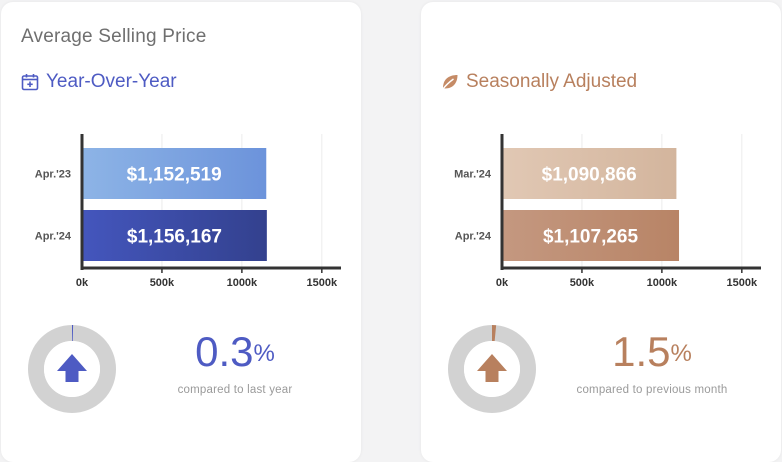  I want to click on yoy-subtitle: Year-Over-Year, so click(99, 82).